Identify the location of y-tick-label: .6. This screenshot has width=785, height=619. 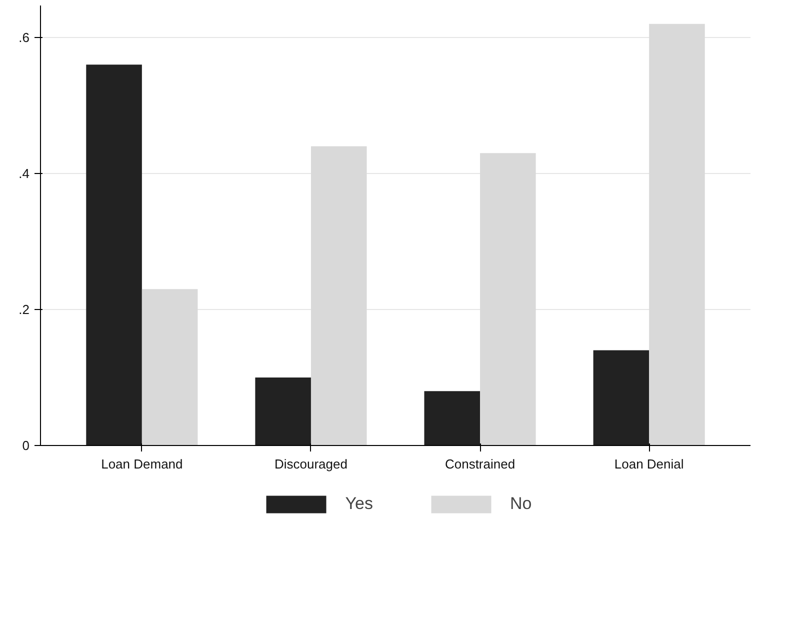
(24, 37).